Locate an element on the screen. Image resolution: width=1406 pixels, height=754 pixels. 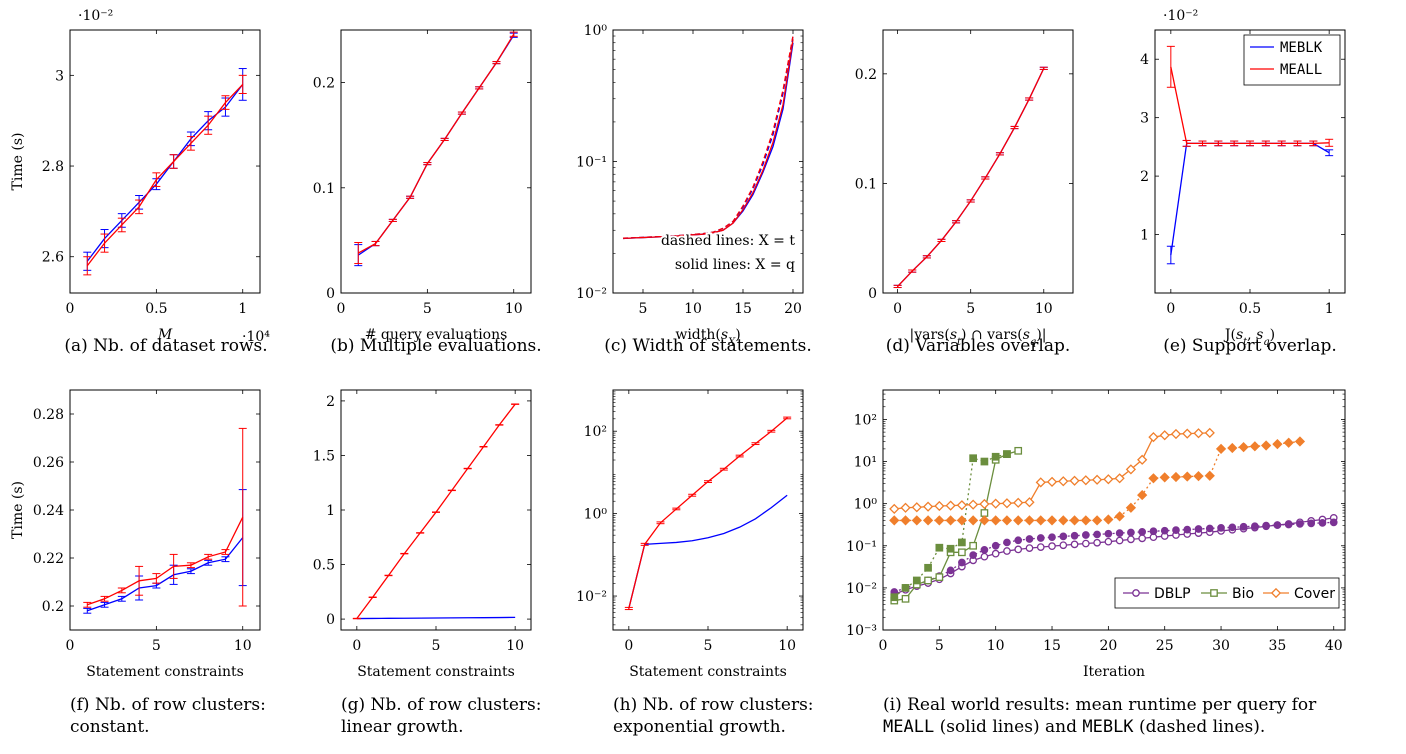
label-part: J( is located at coordinates (1229, 335).